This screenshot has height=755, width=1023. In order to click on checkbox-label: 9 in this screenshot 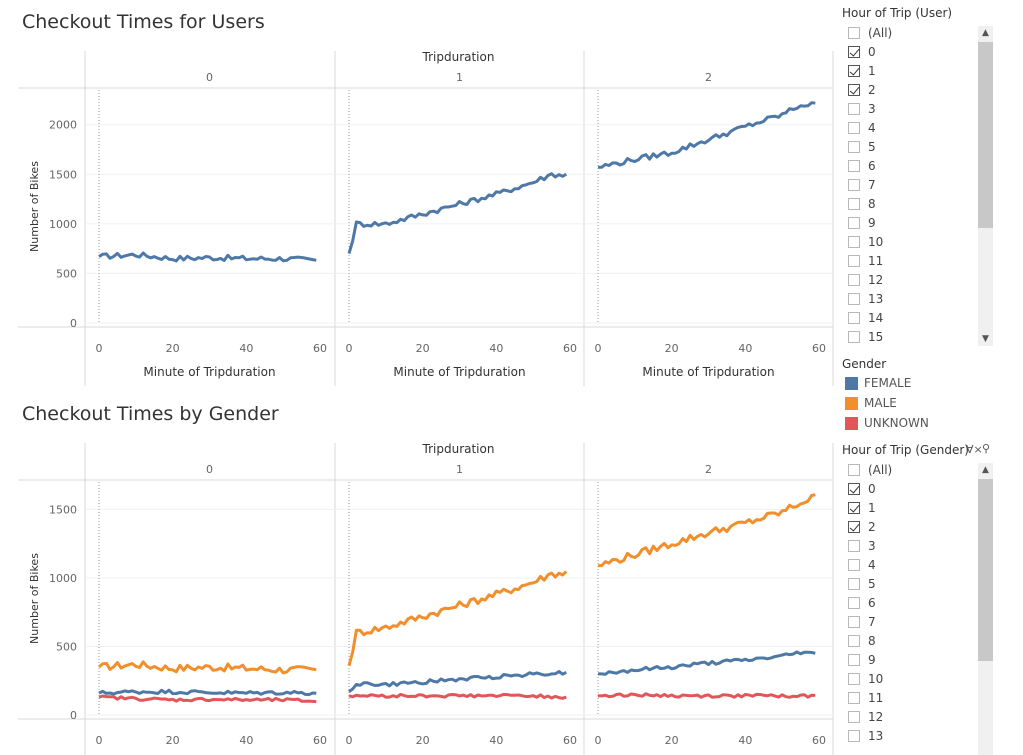, I will do `click(872, 660)`.